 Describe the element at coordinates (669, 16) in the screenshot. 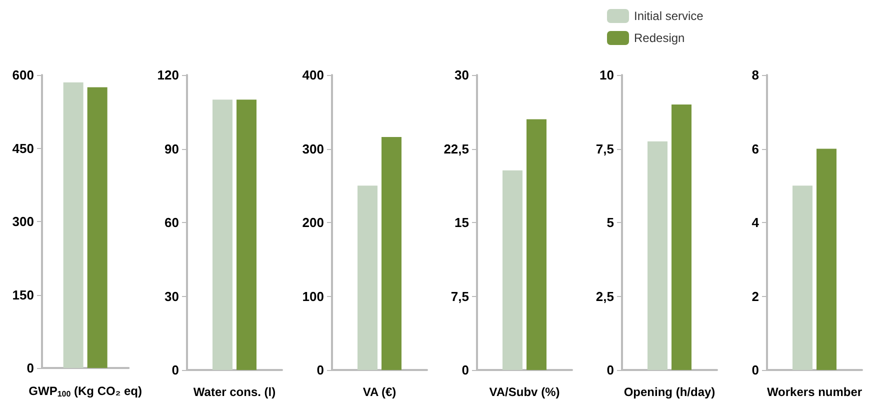

I see `legend-label: Initial service` at that location.